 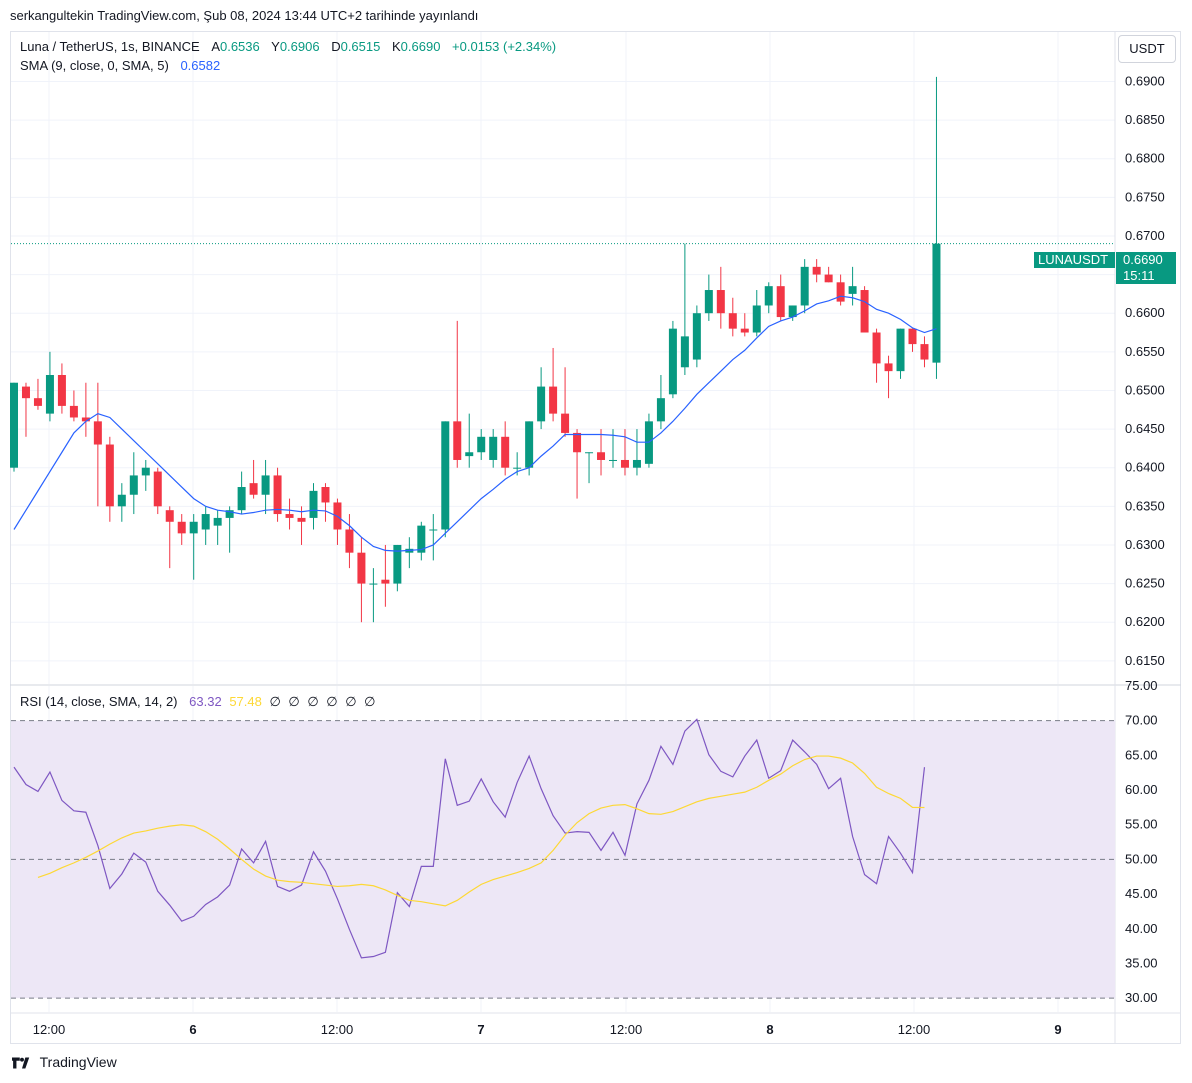 I want to click on rsi-value: 63.32, so click(x=205, y=701).